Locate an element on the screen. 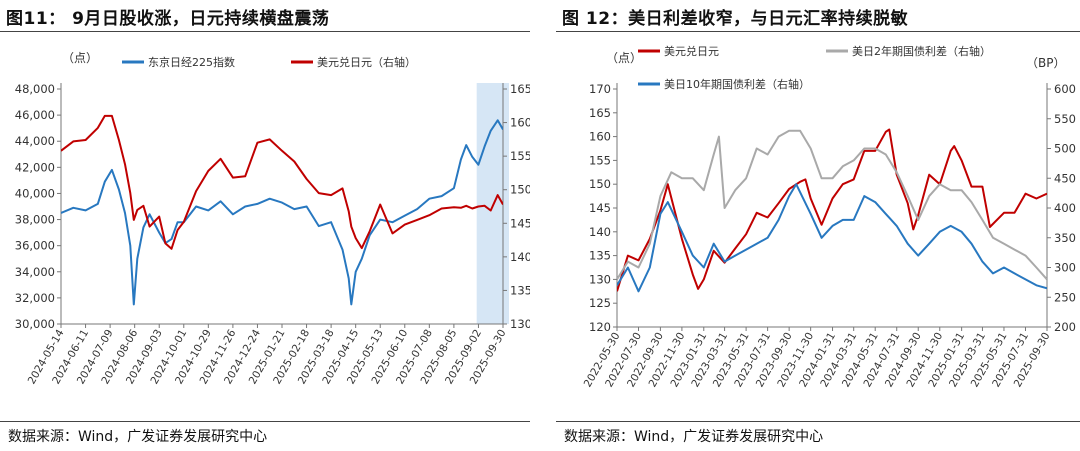  y-left-tick-label: 30,000 is located at coordinates (35, 324).